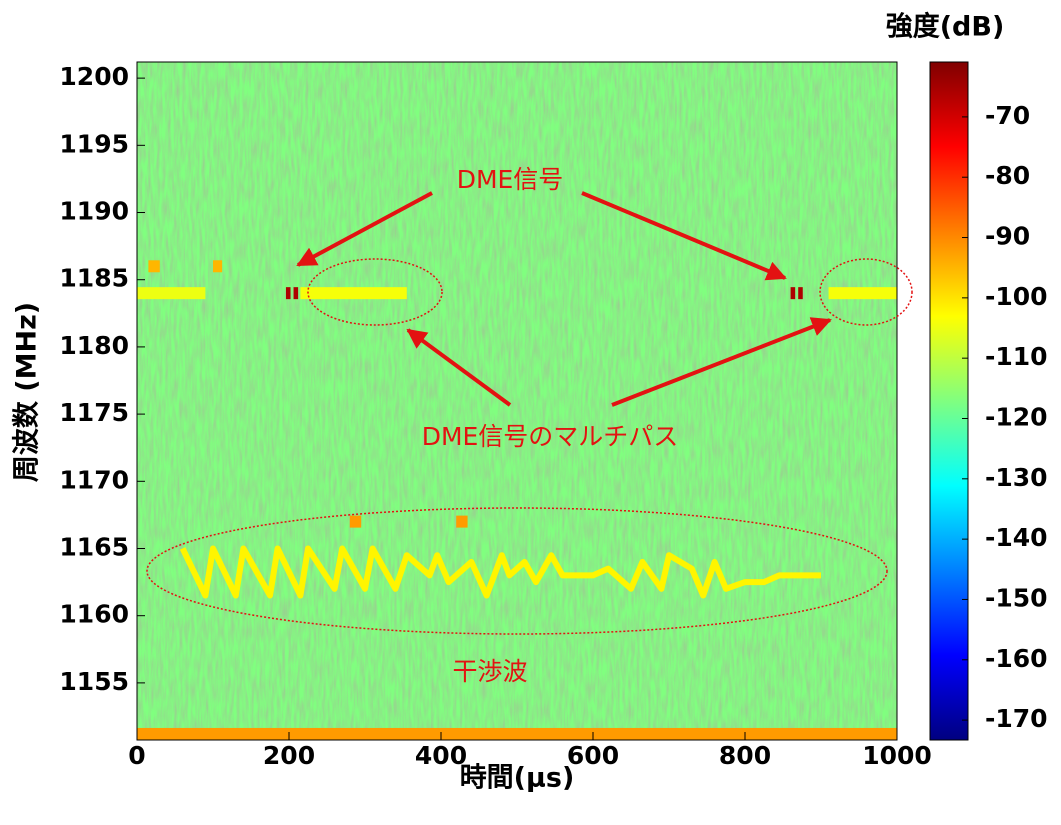 The width and height of the screenshot is (1061, 825). Describe the element at coordinates (1016, 477) in the screenshot. I see `colorbar-tick-label: -130` at that location.